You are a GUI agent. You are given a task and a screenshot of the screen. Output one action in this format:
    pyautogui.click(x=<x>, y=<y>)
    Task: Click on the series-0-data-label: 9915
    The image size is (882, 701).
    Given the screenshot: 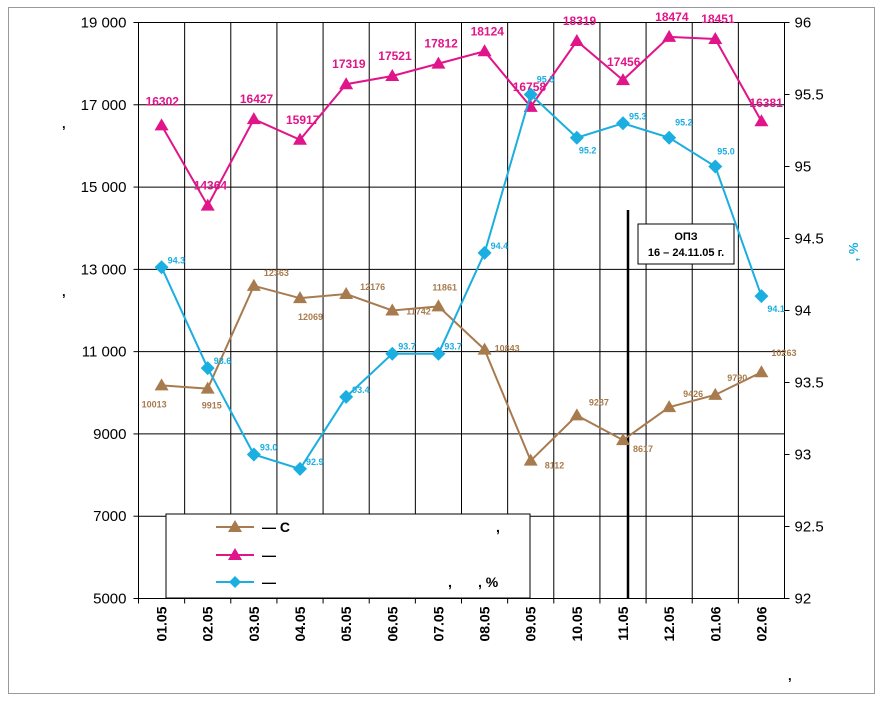 What is the action you would take?
    pyautogui.click(x=212, y=406)
    